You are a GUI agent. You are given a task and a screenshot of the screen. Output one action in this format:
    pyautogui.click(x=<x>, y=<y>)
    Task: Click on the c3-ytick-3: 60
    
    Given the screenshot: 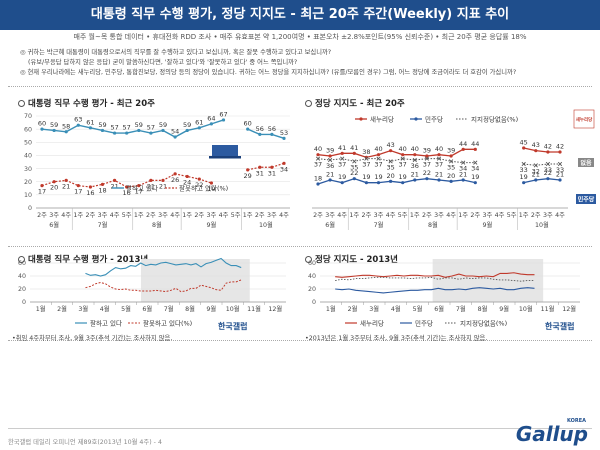 What is the action you would take?
    pyautogui.click(x=22, y=263)
    